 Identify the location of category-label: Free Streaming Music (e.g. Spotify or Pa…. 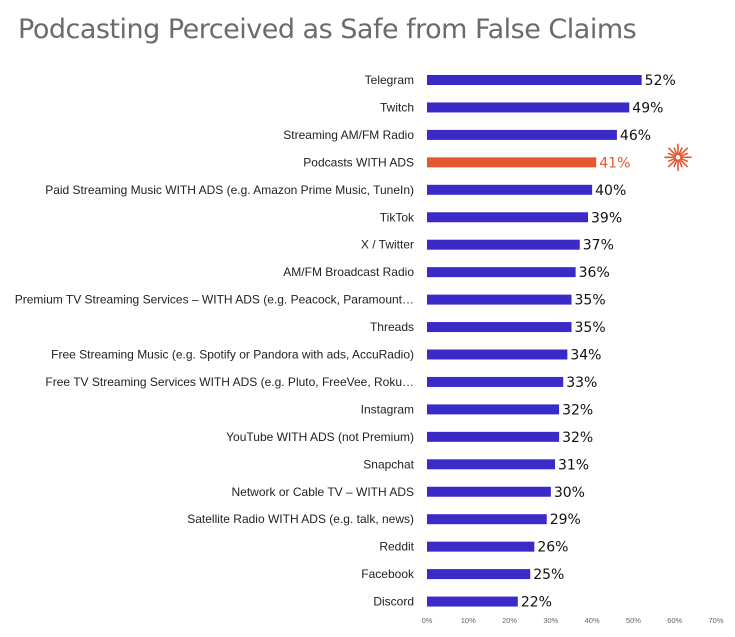
(232, 355).